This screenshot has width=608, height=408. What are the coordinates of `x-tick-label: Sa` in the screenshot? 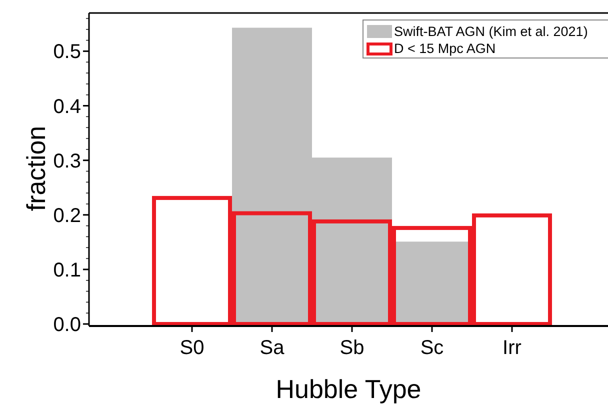 It's located at (273, 348).